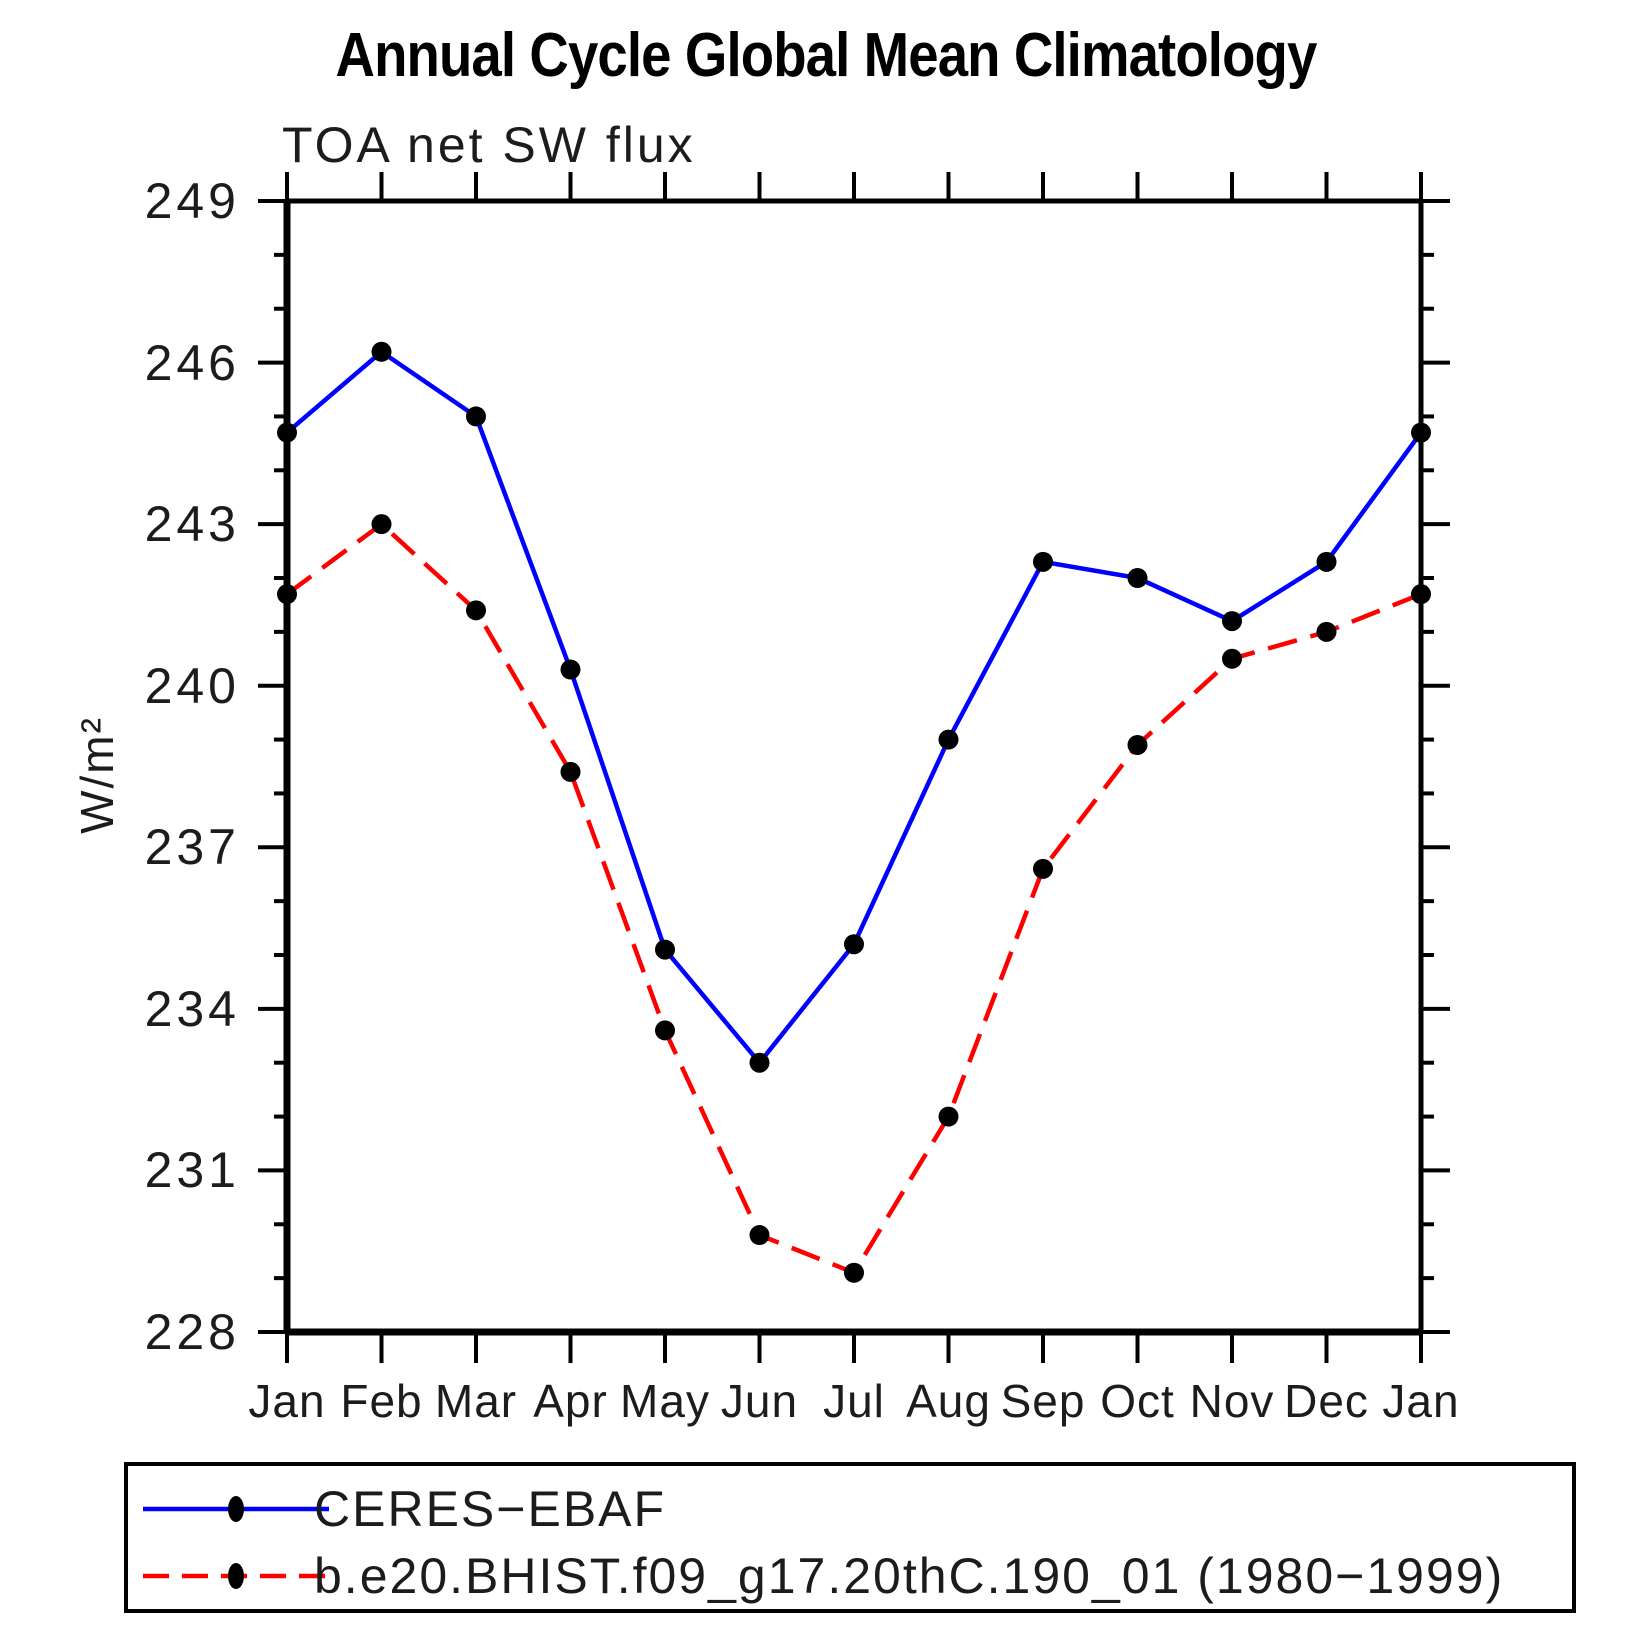 The height and width of the screenshot is (1652, 1652). What do you see at coordinates (381, 1401) in the screenshot?
I see `x-tick-label-1-feb: Feb` at bounding box center [381, 1401].